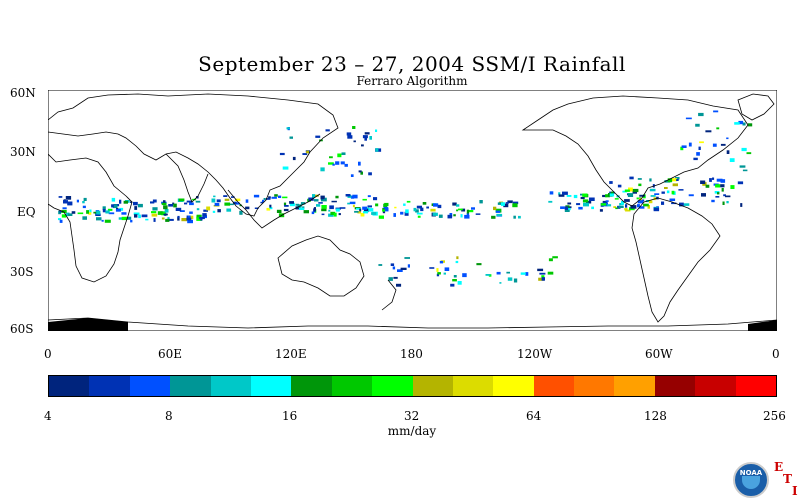 The width and height of the screenshot is (800, 500). I want to click on noaa-logo: NOAA, so click(751, 480).